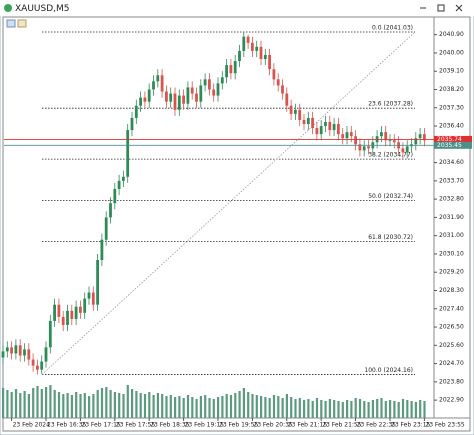  I want to click on price-tag-label: 2035.74, so click(449, 139).